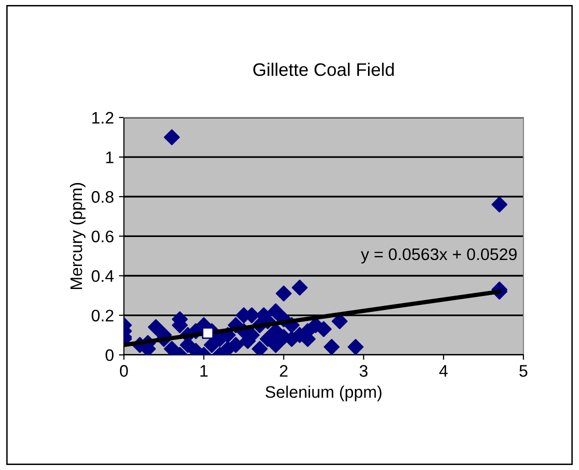 The height and width of the screenshot is (470, 579). I want to click on chart-title: Gillette Coal Field, so click(323, 69).